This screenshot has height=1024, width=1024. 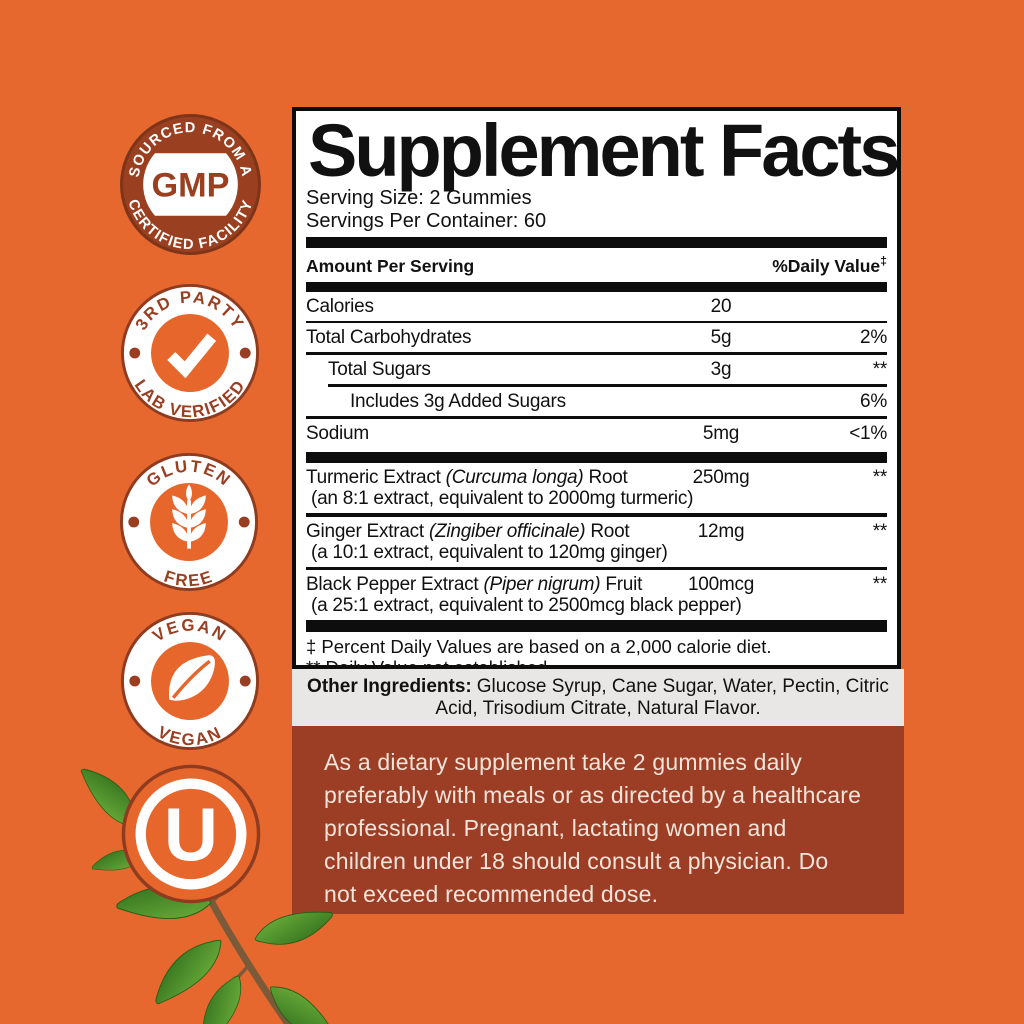 I want to click on row-daily-value: <1%, so click(x=868, y=434).